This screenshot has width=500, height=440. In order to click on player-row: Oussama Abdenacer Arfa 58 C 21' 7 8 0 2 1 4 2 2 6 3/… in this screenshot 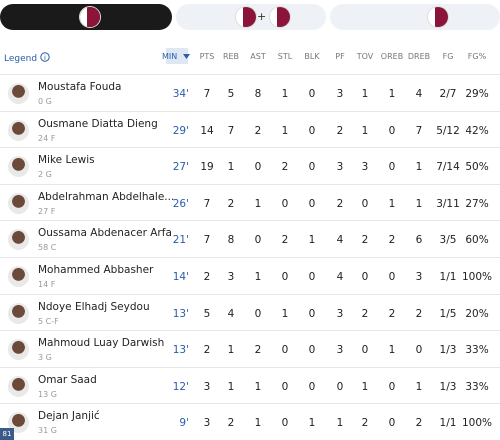, I will do `click(250, 238)`.